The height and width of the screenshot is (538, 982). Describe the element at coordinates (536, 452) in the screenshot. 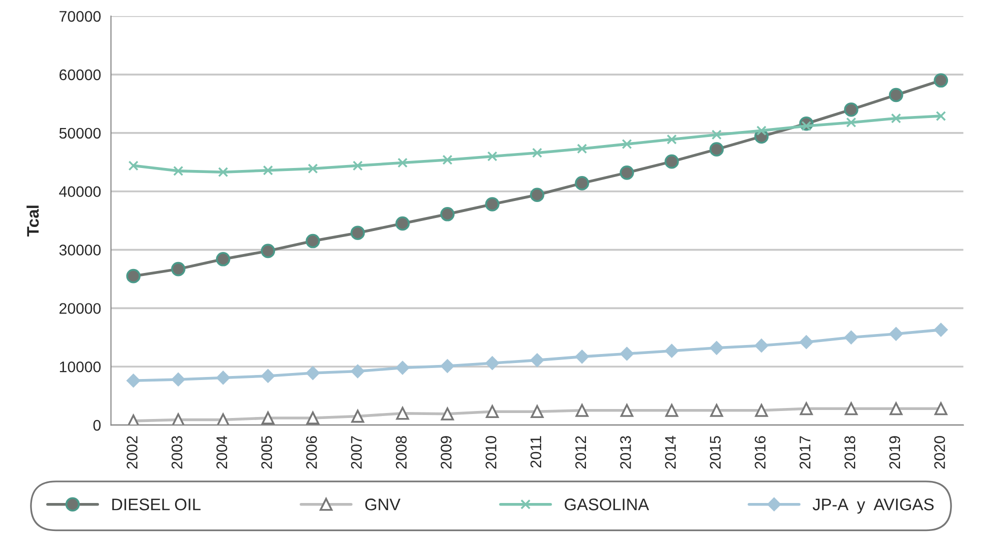

I see `x-tick-label: 2011` at that location.